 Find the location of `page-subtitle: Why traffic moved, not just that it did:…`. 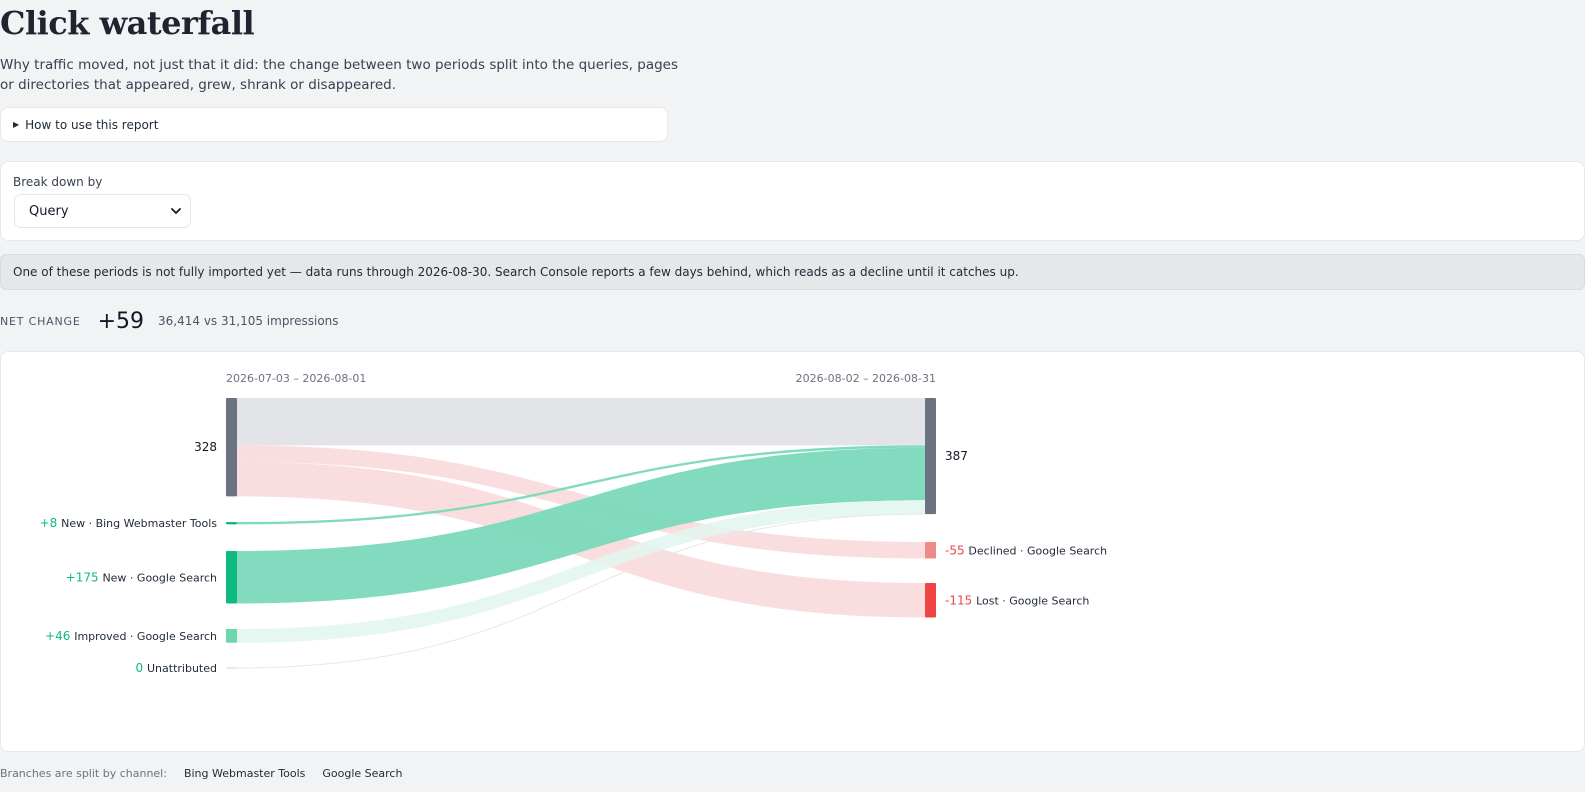

page-subtitle: Why traffic moved, not just that it did:… is located at coordinates (339, 75).